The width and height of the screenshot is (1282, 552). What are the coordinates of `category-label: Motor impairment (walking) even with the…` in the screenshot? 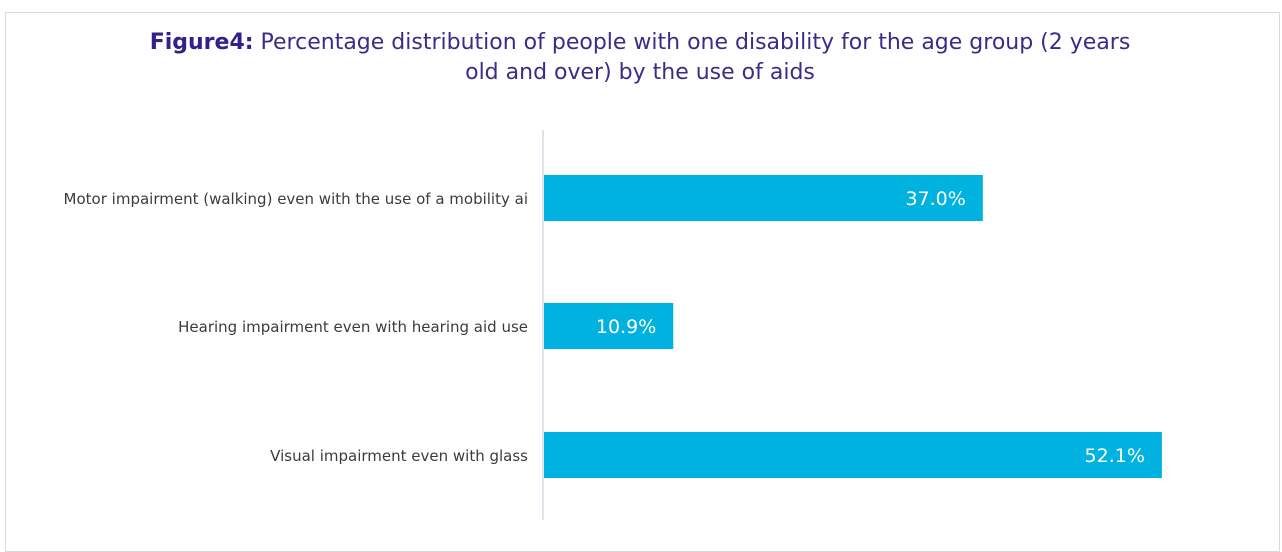 It's located at (296, 199).